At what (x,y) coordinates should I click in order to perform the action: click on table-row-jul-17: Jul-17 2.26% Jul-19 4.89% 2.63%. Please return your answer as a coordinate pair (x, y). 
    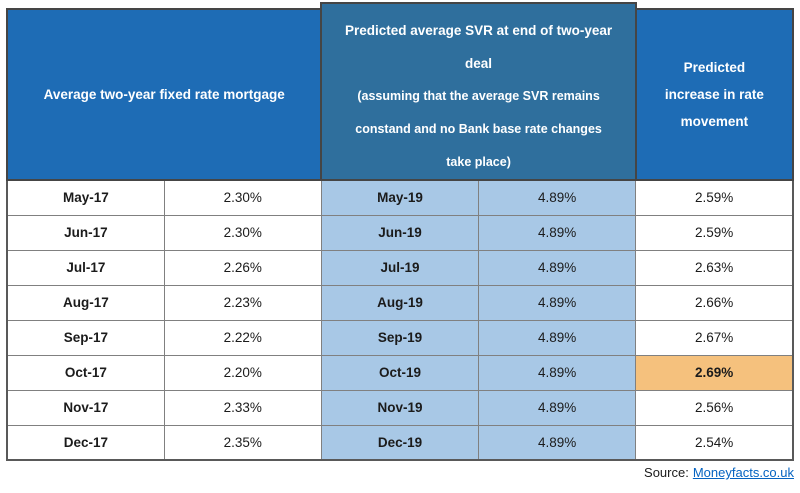
    Looking at the image, I should click on (400, 267).